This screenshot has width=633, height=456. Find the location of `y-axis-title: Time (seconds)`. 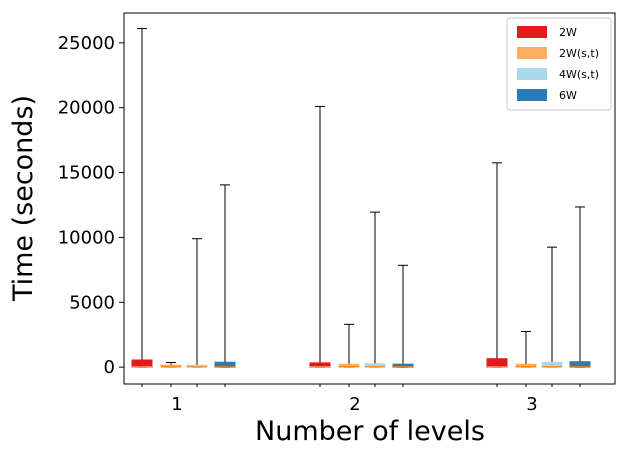

y-axis-title: Time (seconds) is located at coordinates (23, 198).